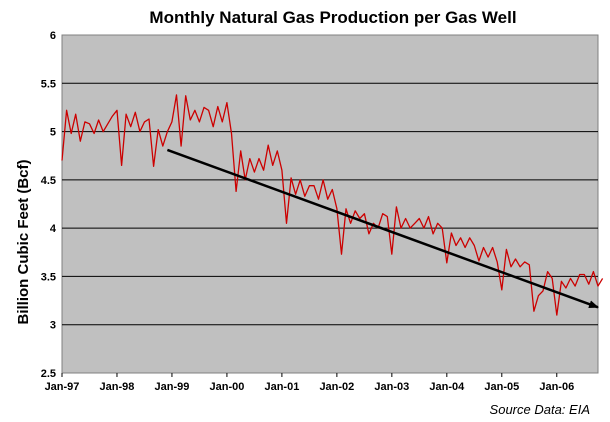 This screenshot has height=422, width=610. Describe the element at coordinates (53, 133) in the screenshot. I see `y-tick-label: 5` at that location.